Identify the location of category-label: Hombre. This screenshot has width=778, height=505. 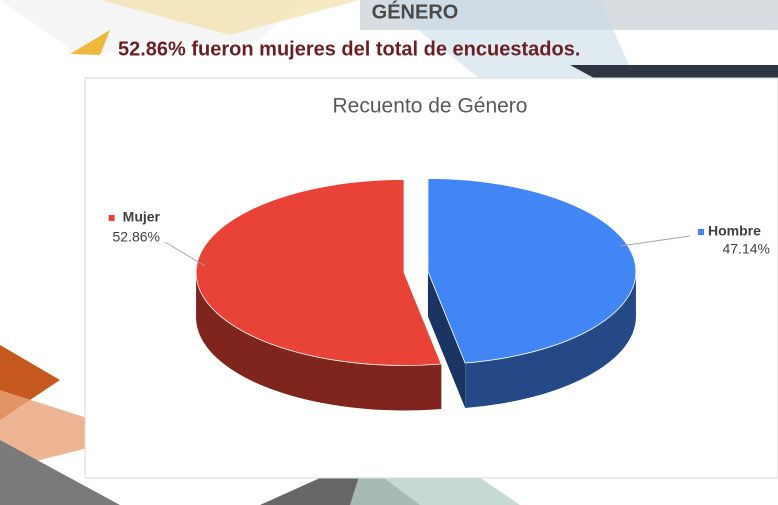
(734, 231).